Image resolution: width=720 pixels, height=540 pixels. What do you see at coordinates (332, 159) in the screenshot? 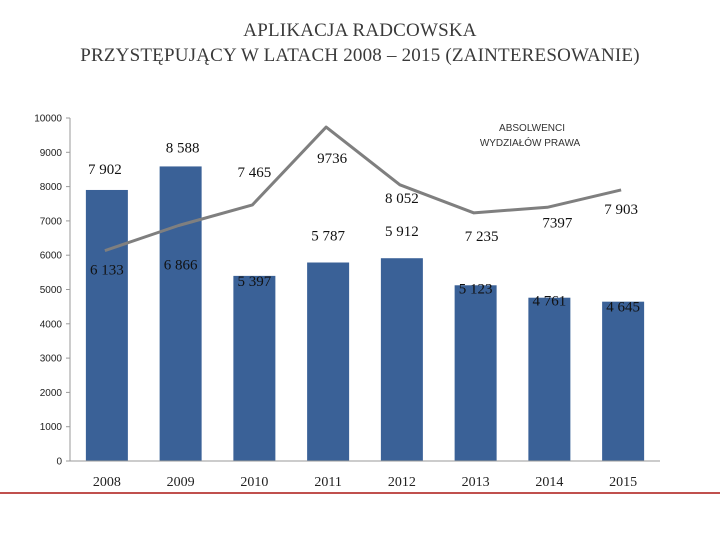
I see `line-value-label: 9736` at bounding box center [332, 159].